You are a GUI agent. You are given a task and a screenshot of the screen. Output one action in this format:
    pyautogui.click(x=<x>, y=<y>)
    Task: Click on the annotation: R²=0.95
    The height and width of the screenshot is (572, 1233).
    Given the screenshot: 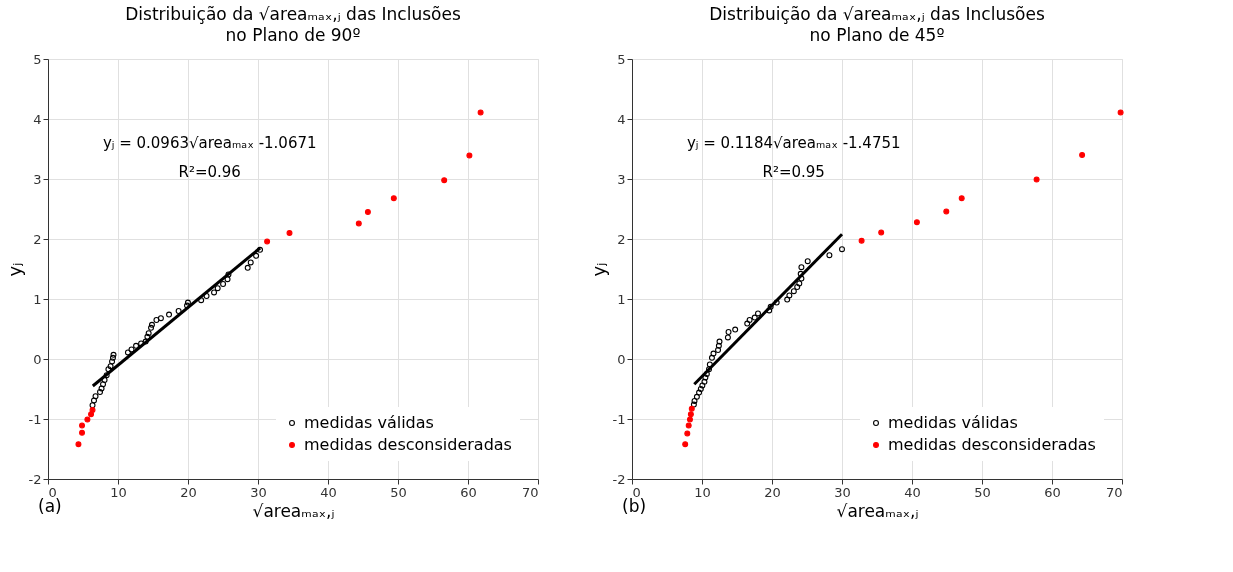 What is the action you would take?
    pyautogui.click(x=793, y=172)
    